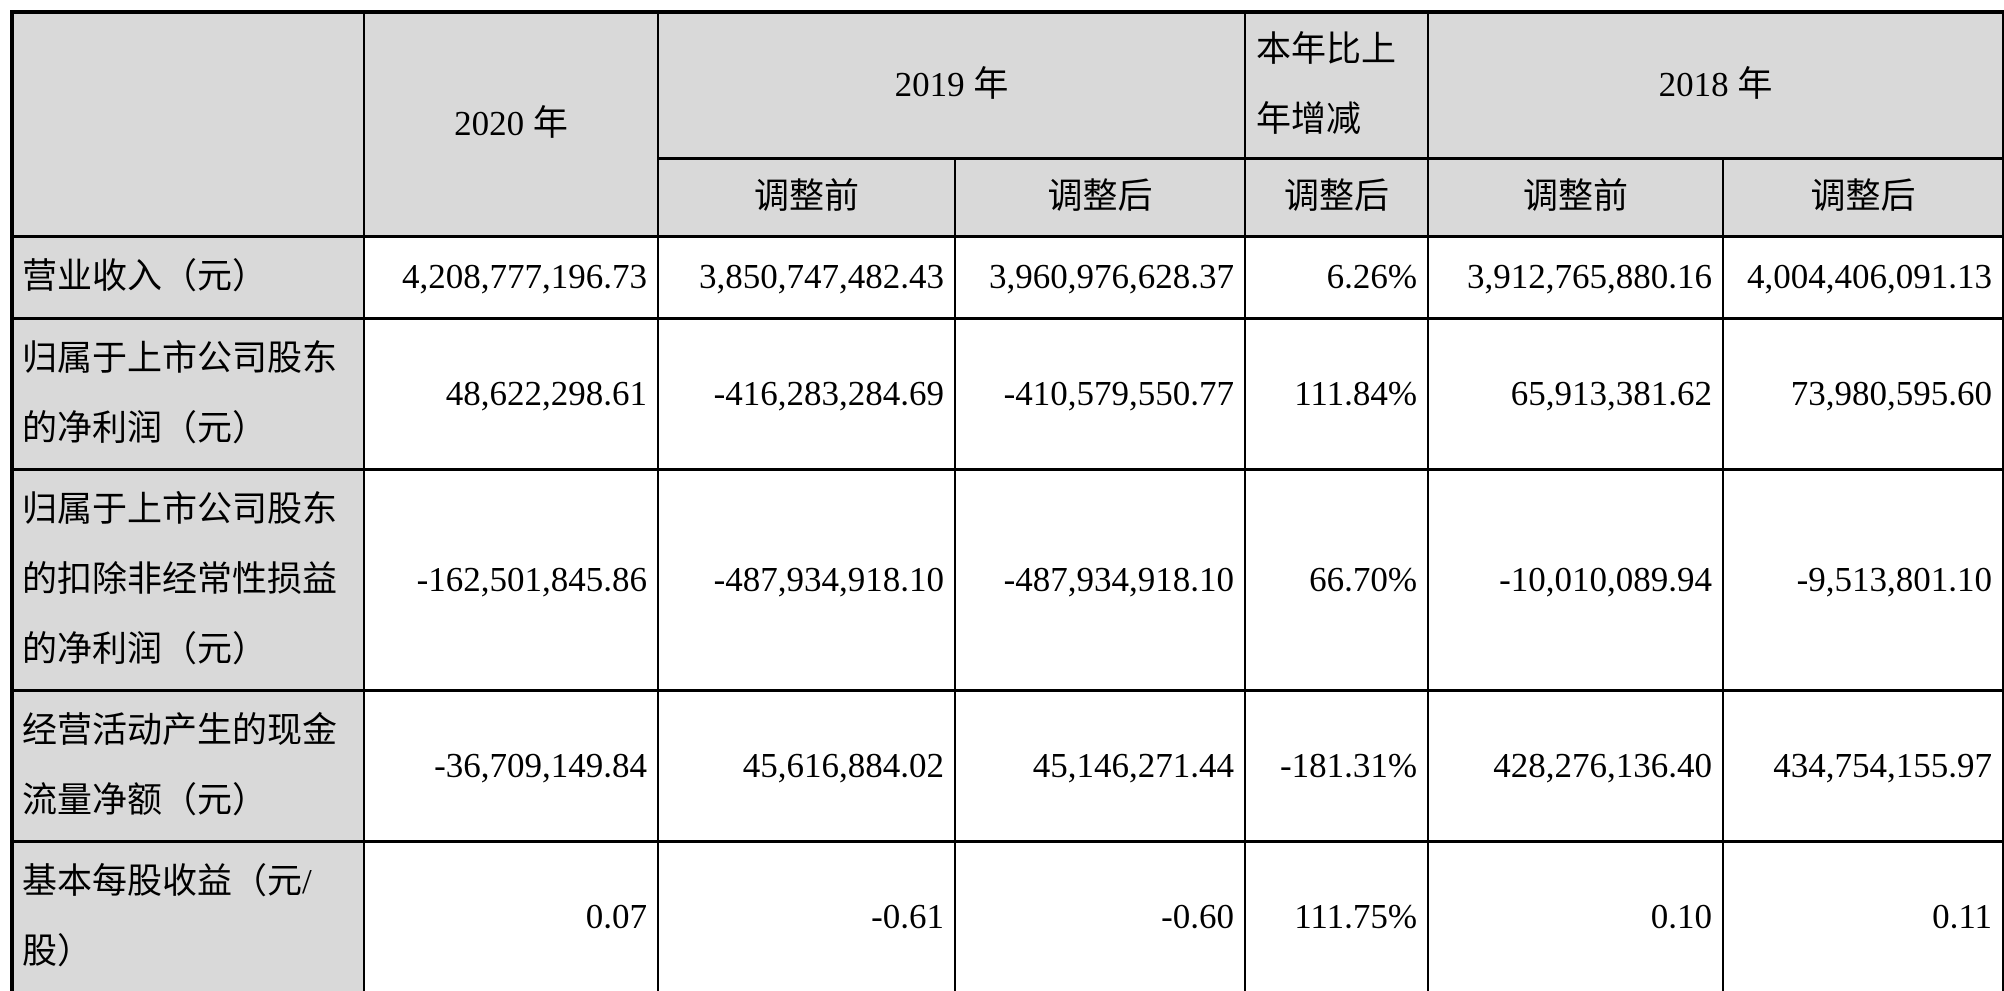 The image size is (2004, 991). What do you see at coordinates (806, 393) in the screenshot?
I see `cell-2019-before: -416,283,284.69` at bounding box center [806, 393].